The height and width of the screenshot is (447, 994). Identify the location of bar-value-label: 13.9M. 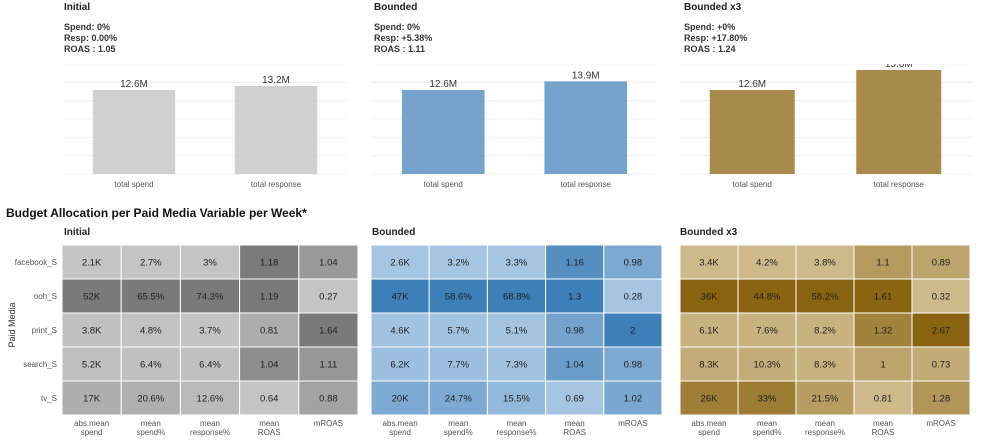
(586, 75).